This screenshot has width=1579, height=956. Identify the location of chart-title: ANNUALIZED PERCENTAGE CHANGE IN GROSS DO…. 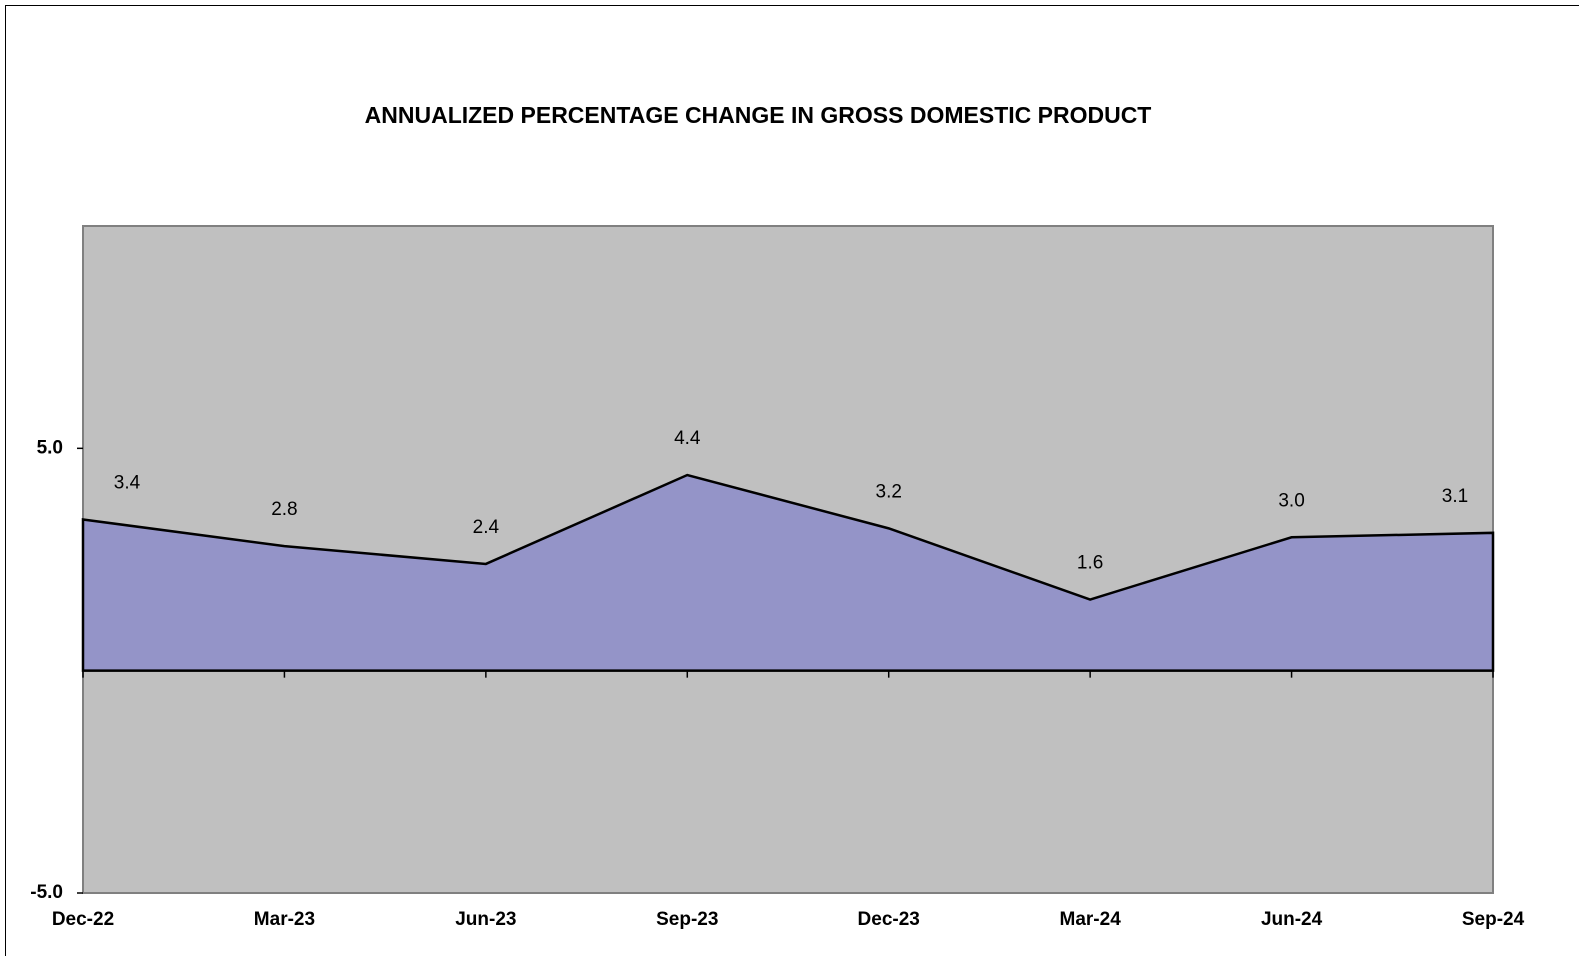
(758, 115).